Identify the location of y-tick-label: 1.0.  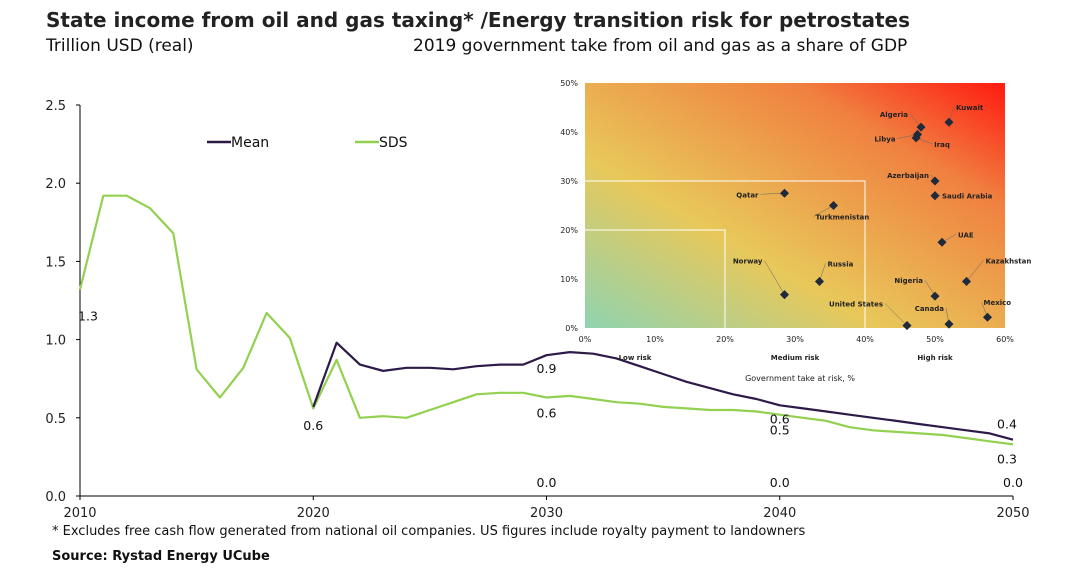
(55, 341).